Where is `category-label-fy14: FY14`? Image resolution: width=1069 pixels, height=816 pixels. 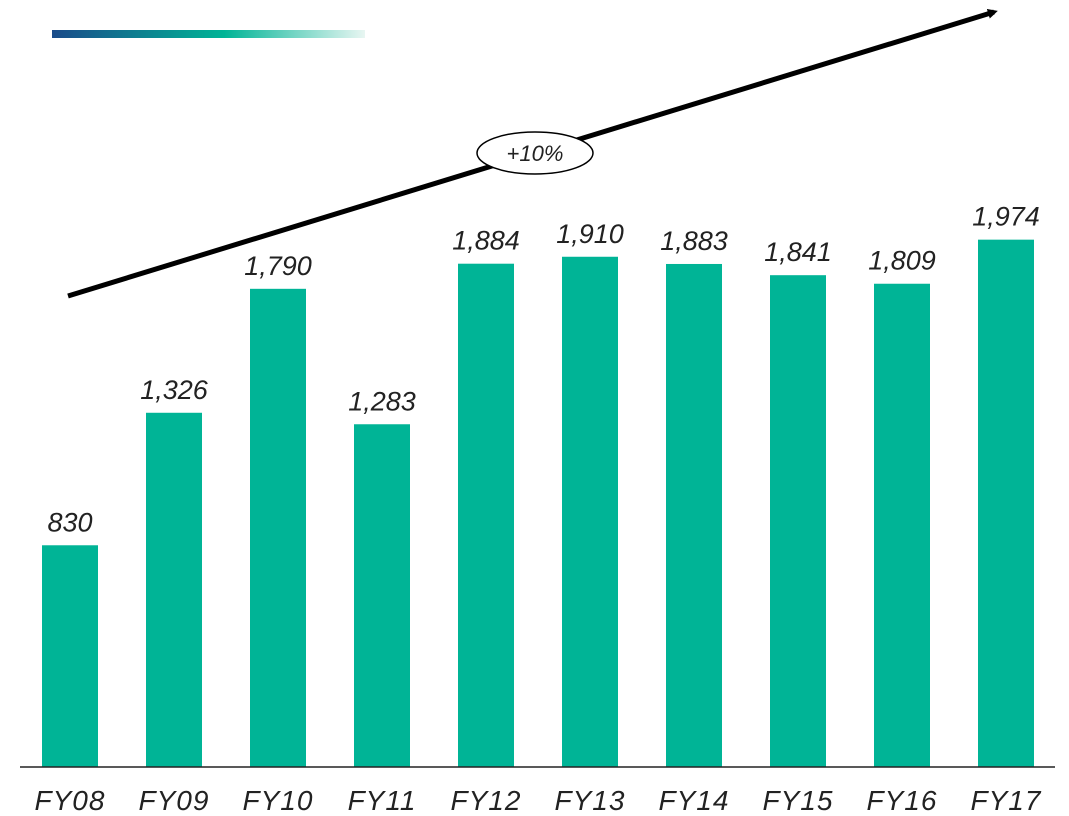 category-label-fy14: FY14 is located at coordinates (694, 800).